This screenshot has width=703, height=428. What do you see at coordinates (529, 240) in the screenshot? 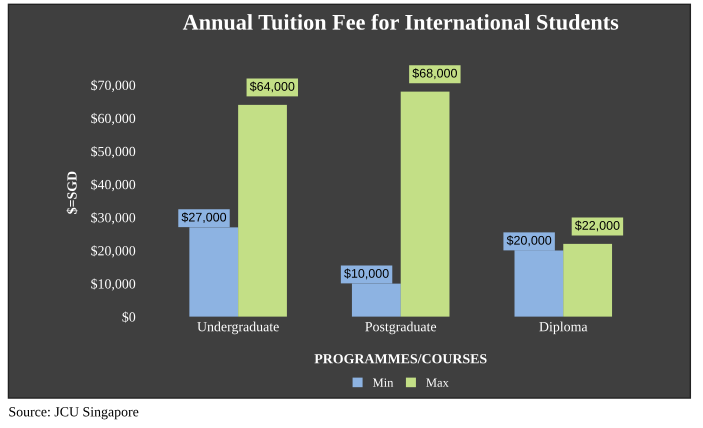
I see `data-label: $20,000` at bounding box center [529, 240].